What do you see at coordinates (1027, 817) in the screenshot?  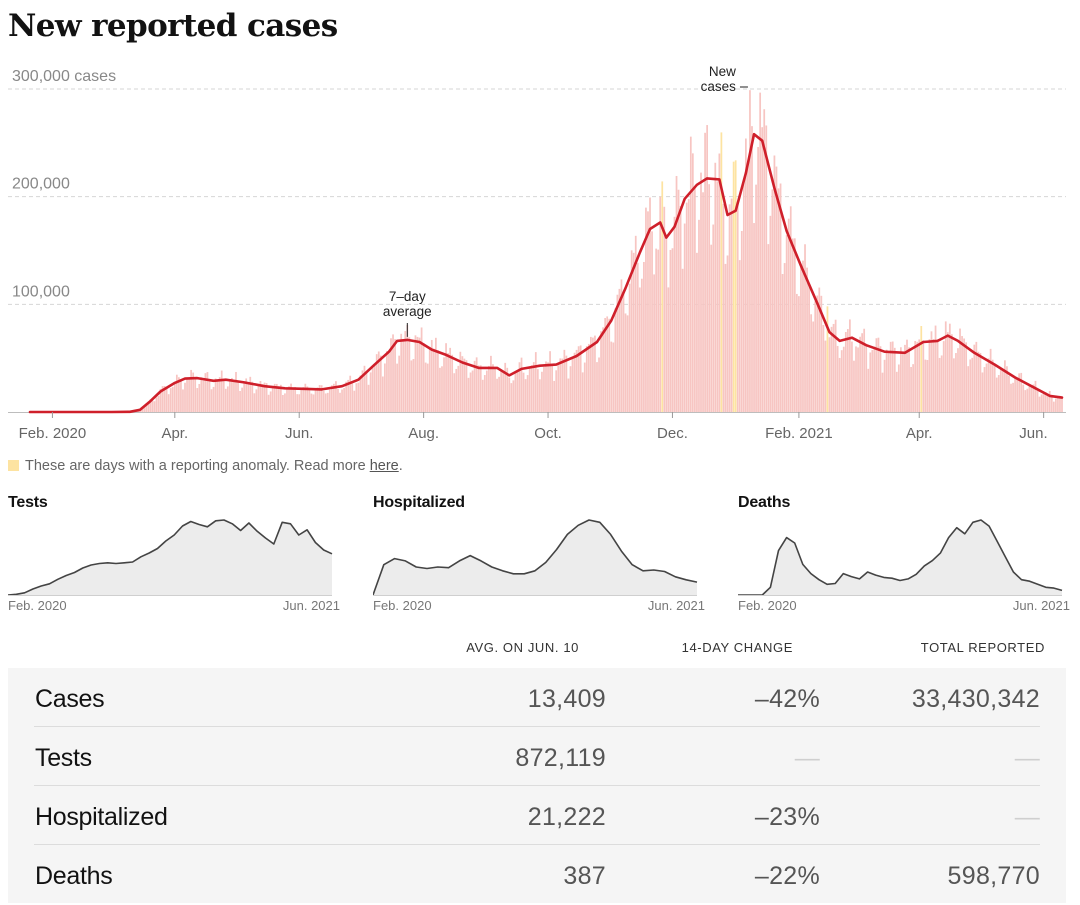 I see `total-value: —` at bounding box center [1027, 817].